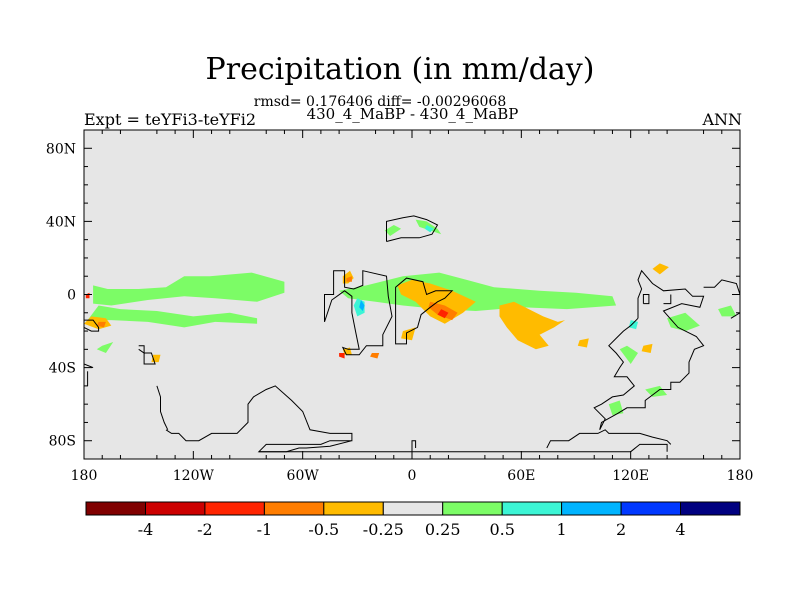 The height and width of the screenshot is (600, 800). Describe the element at coordinates (680, 529) in the screenshot. I see `colorbar-label: 4` at that location.